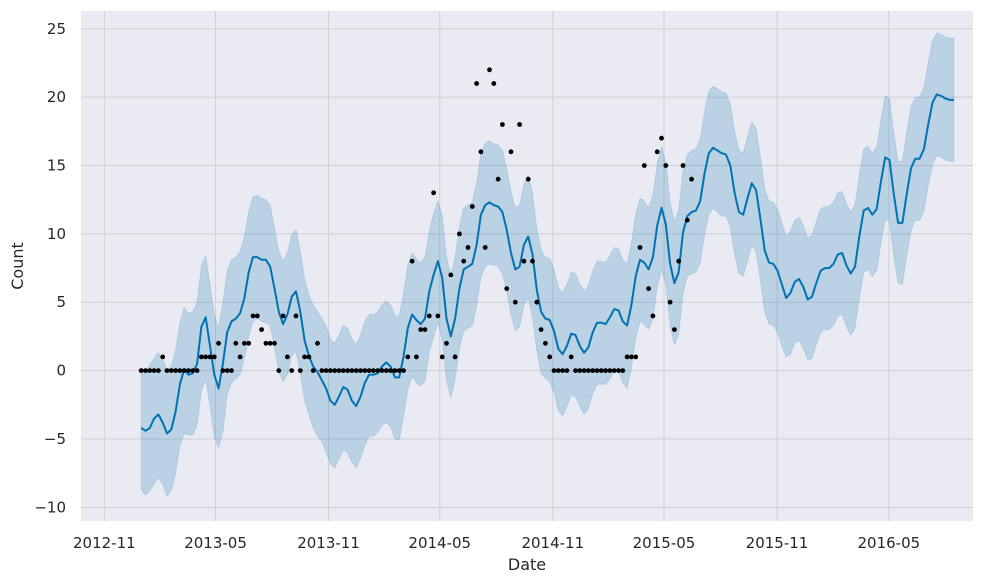  Describe the element at coordinates (664, 543) in the screenshot. I see `x-tick-label: 2015-05` at that location.